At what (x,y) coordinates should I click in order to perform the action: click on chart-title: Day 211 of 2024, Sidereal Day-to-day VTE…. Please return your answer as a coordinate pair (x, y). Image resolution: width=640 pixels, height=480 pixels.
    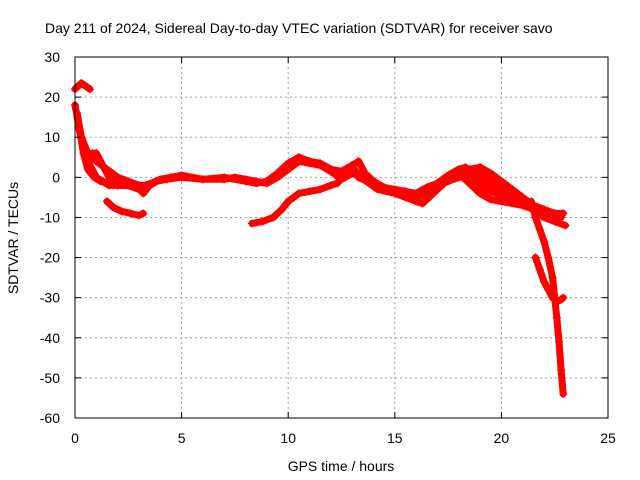
    Looking at the image, I should click on (299, 28).